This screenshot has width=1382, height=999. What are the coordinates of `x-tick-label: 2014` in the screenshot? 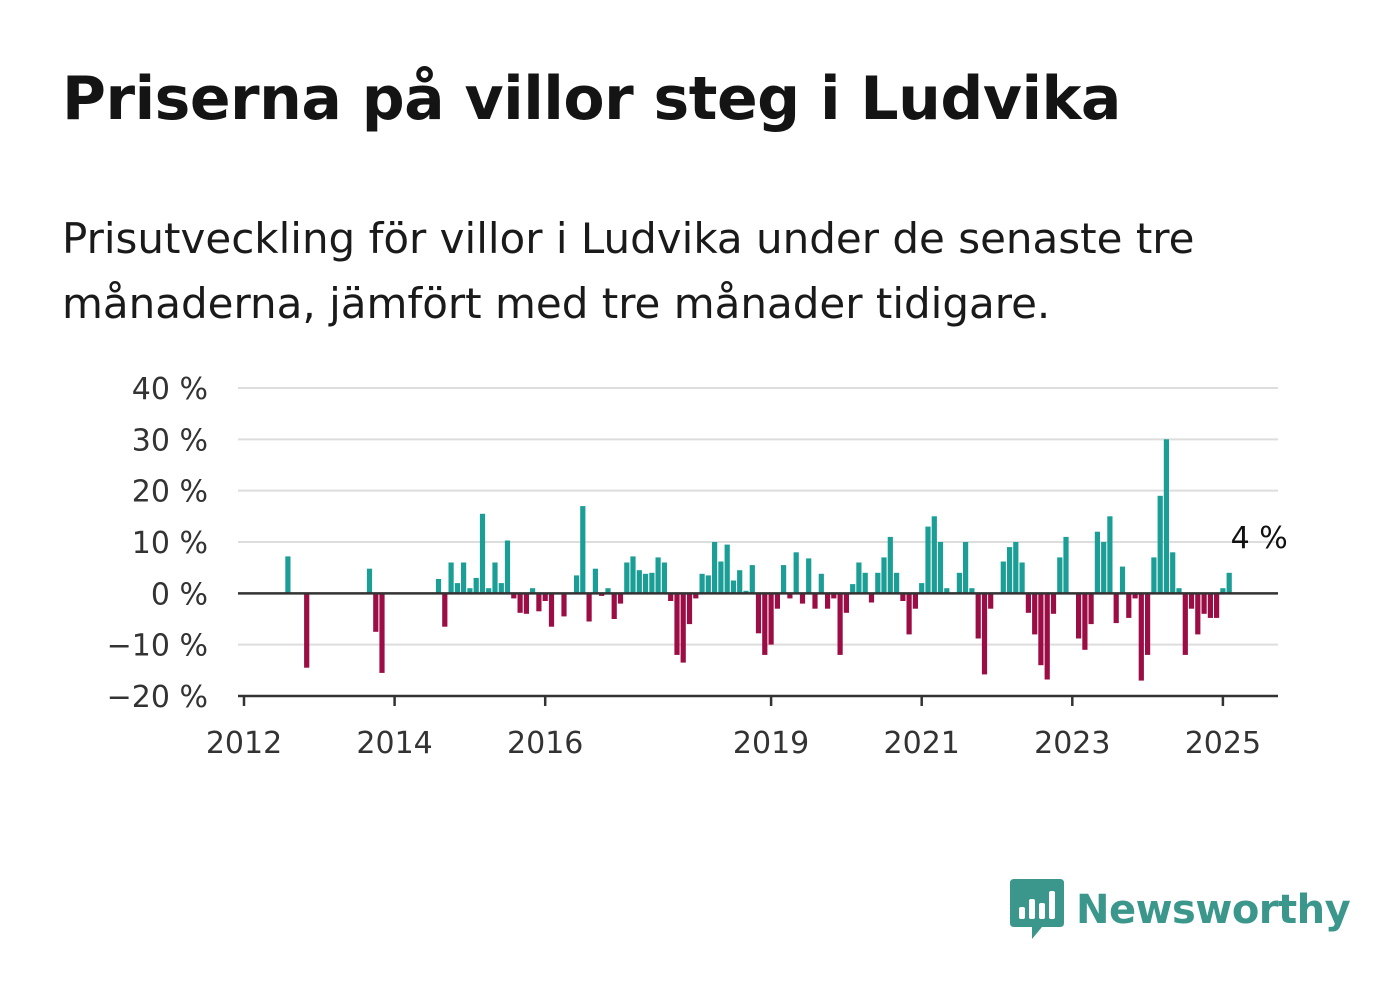 It's located at (394, 743).